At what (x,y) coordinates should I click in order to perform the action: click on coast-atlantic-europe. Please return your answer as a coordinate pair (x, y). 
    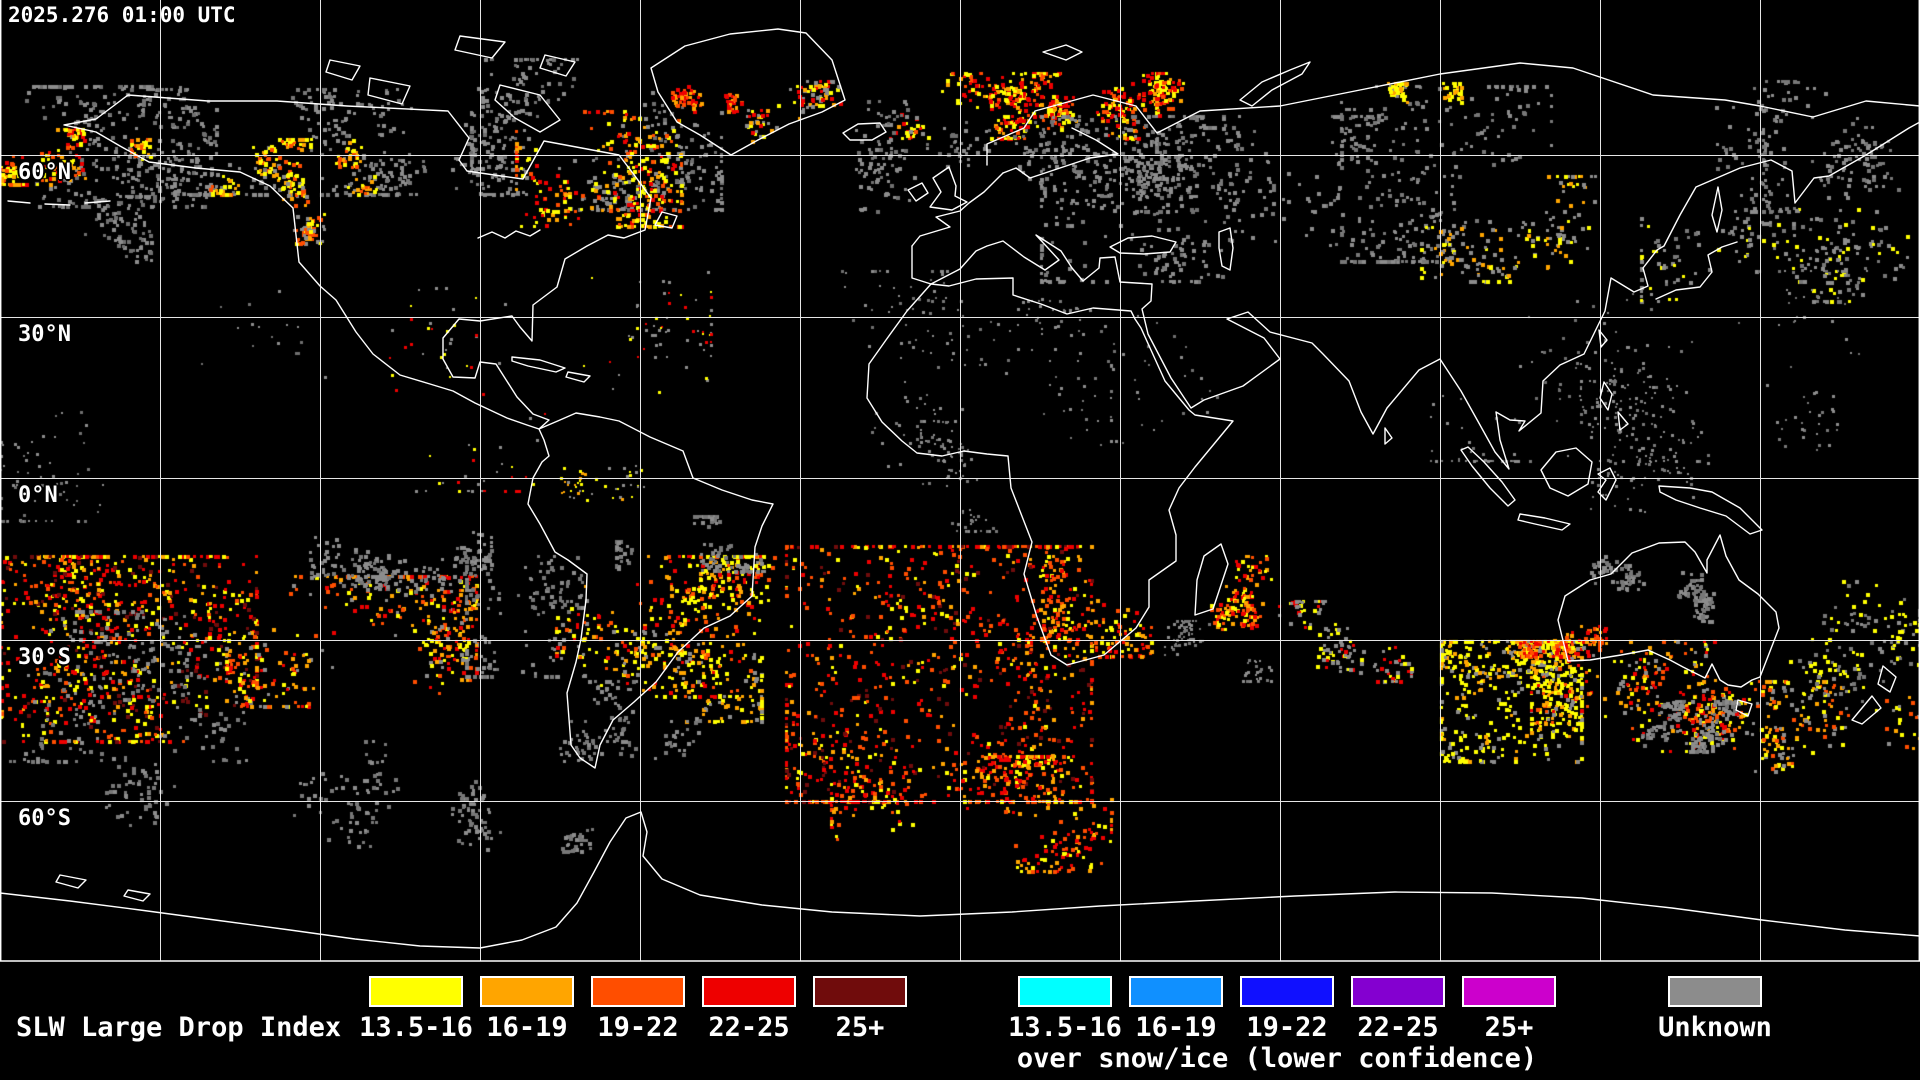
    Looking at the image, I should click on (957, 209).